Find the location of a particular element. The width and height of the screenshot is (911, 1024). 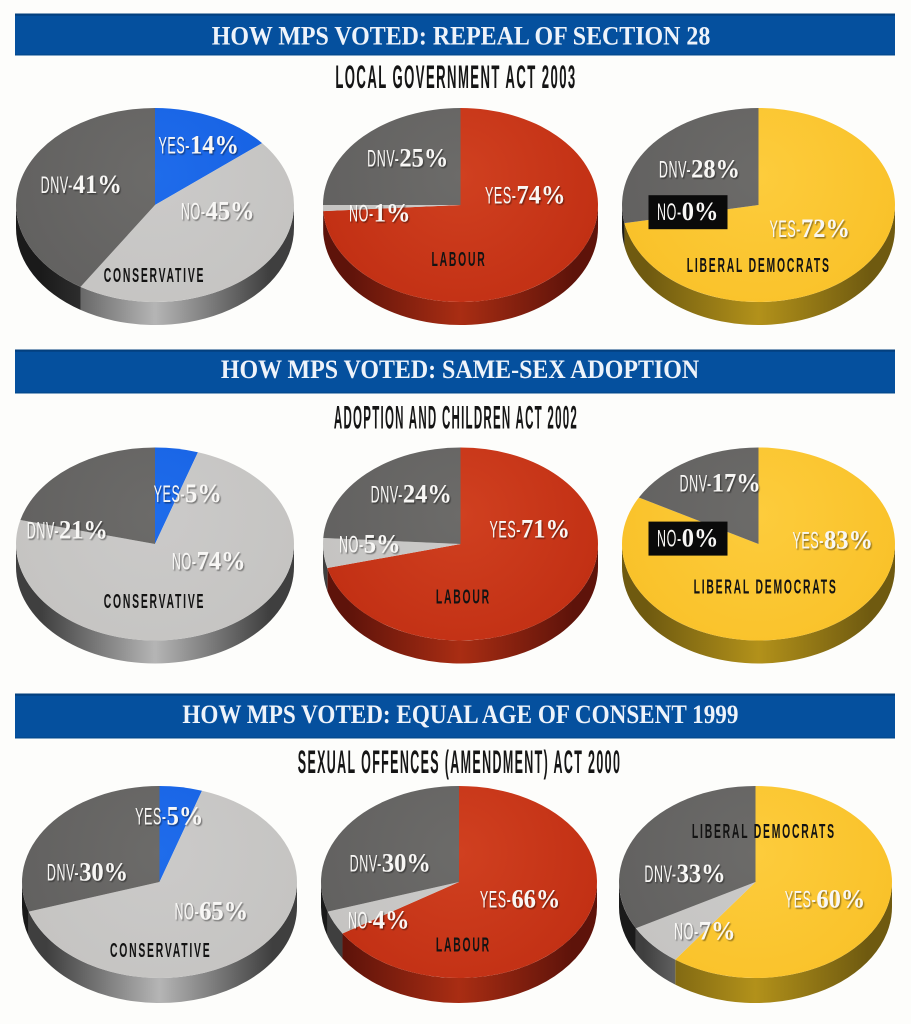

svg-text: 45% is located at coordinates (230, 212).